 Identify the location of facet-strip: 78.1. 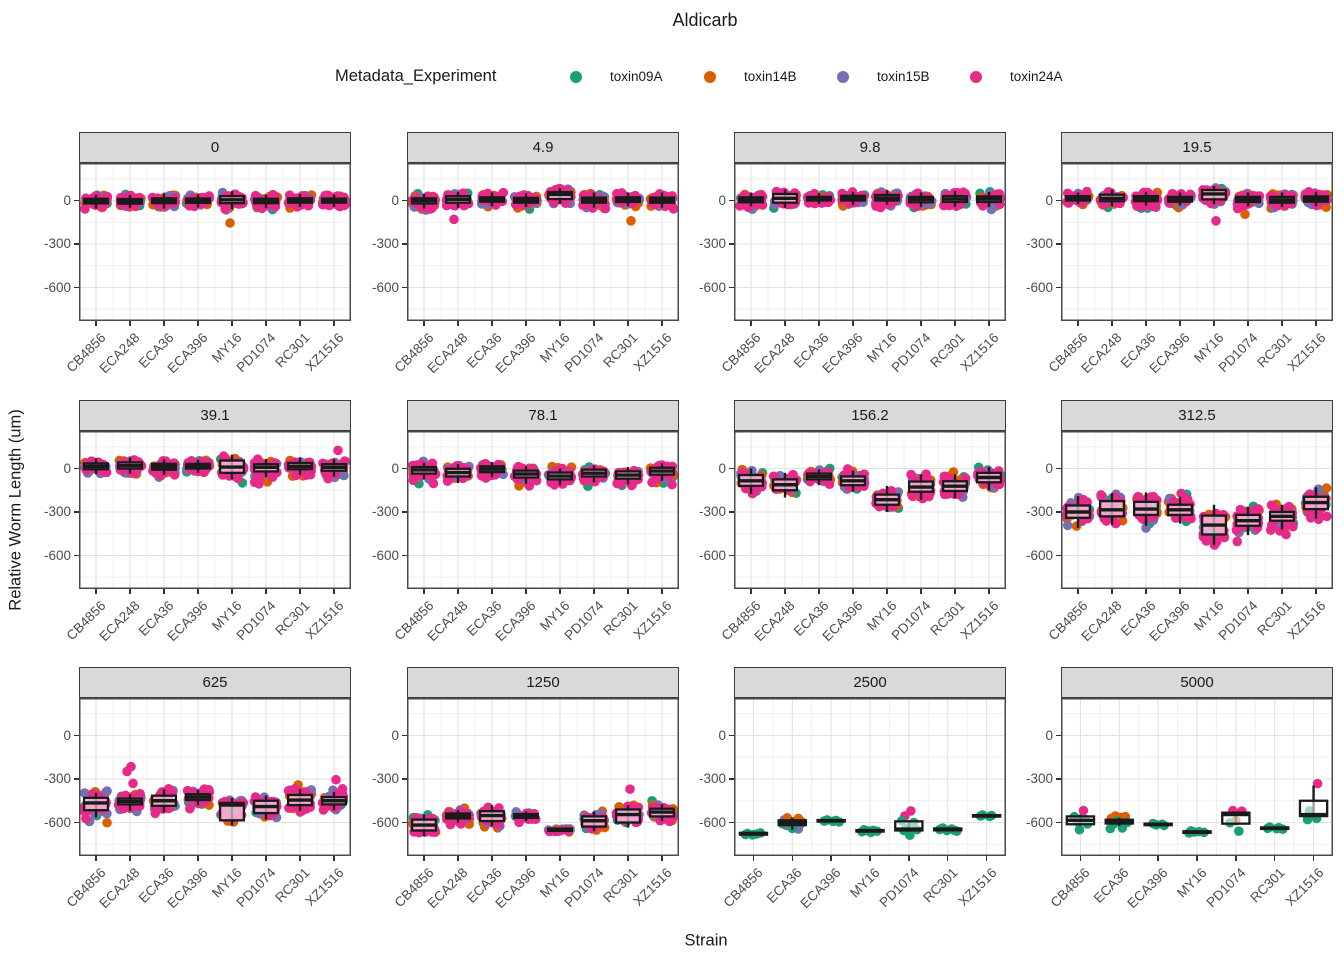
(543, 415).